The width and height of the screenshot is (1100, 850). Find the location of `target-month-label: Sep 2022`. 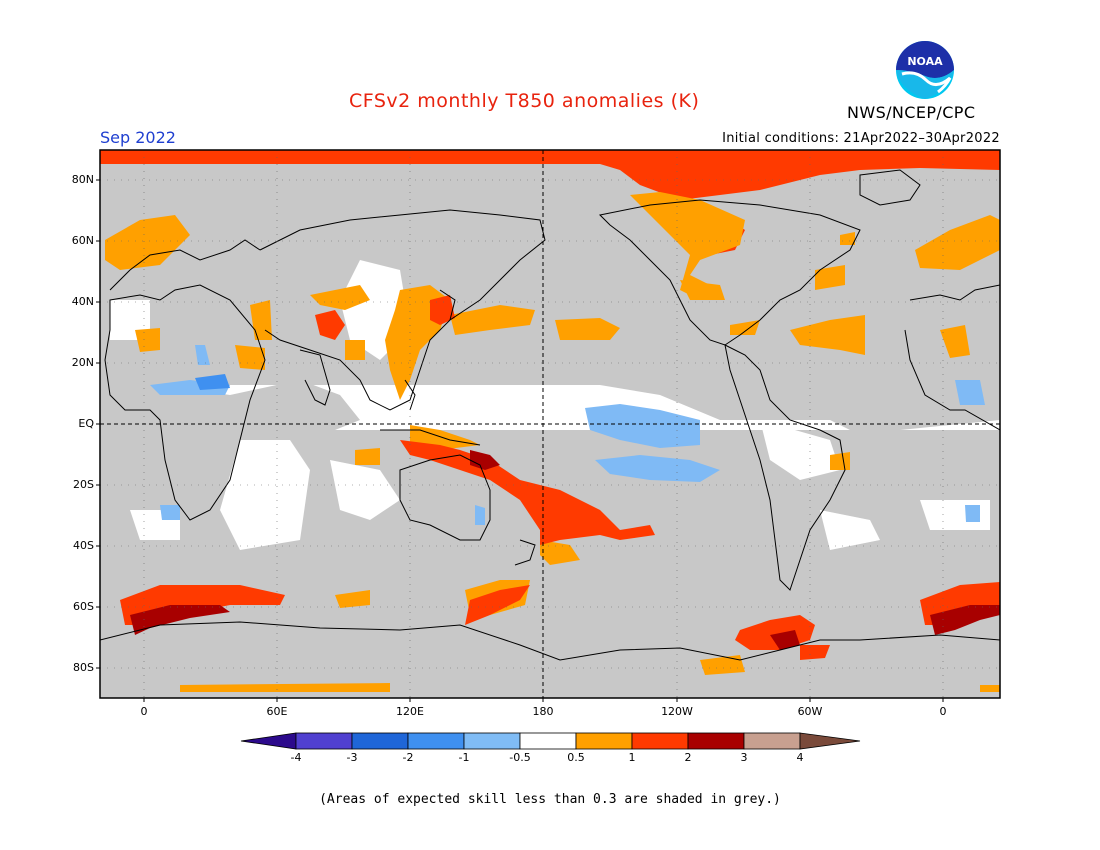

target-month-label: Sep 2022 is located at coordinates (138, 137).